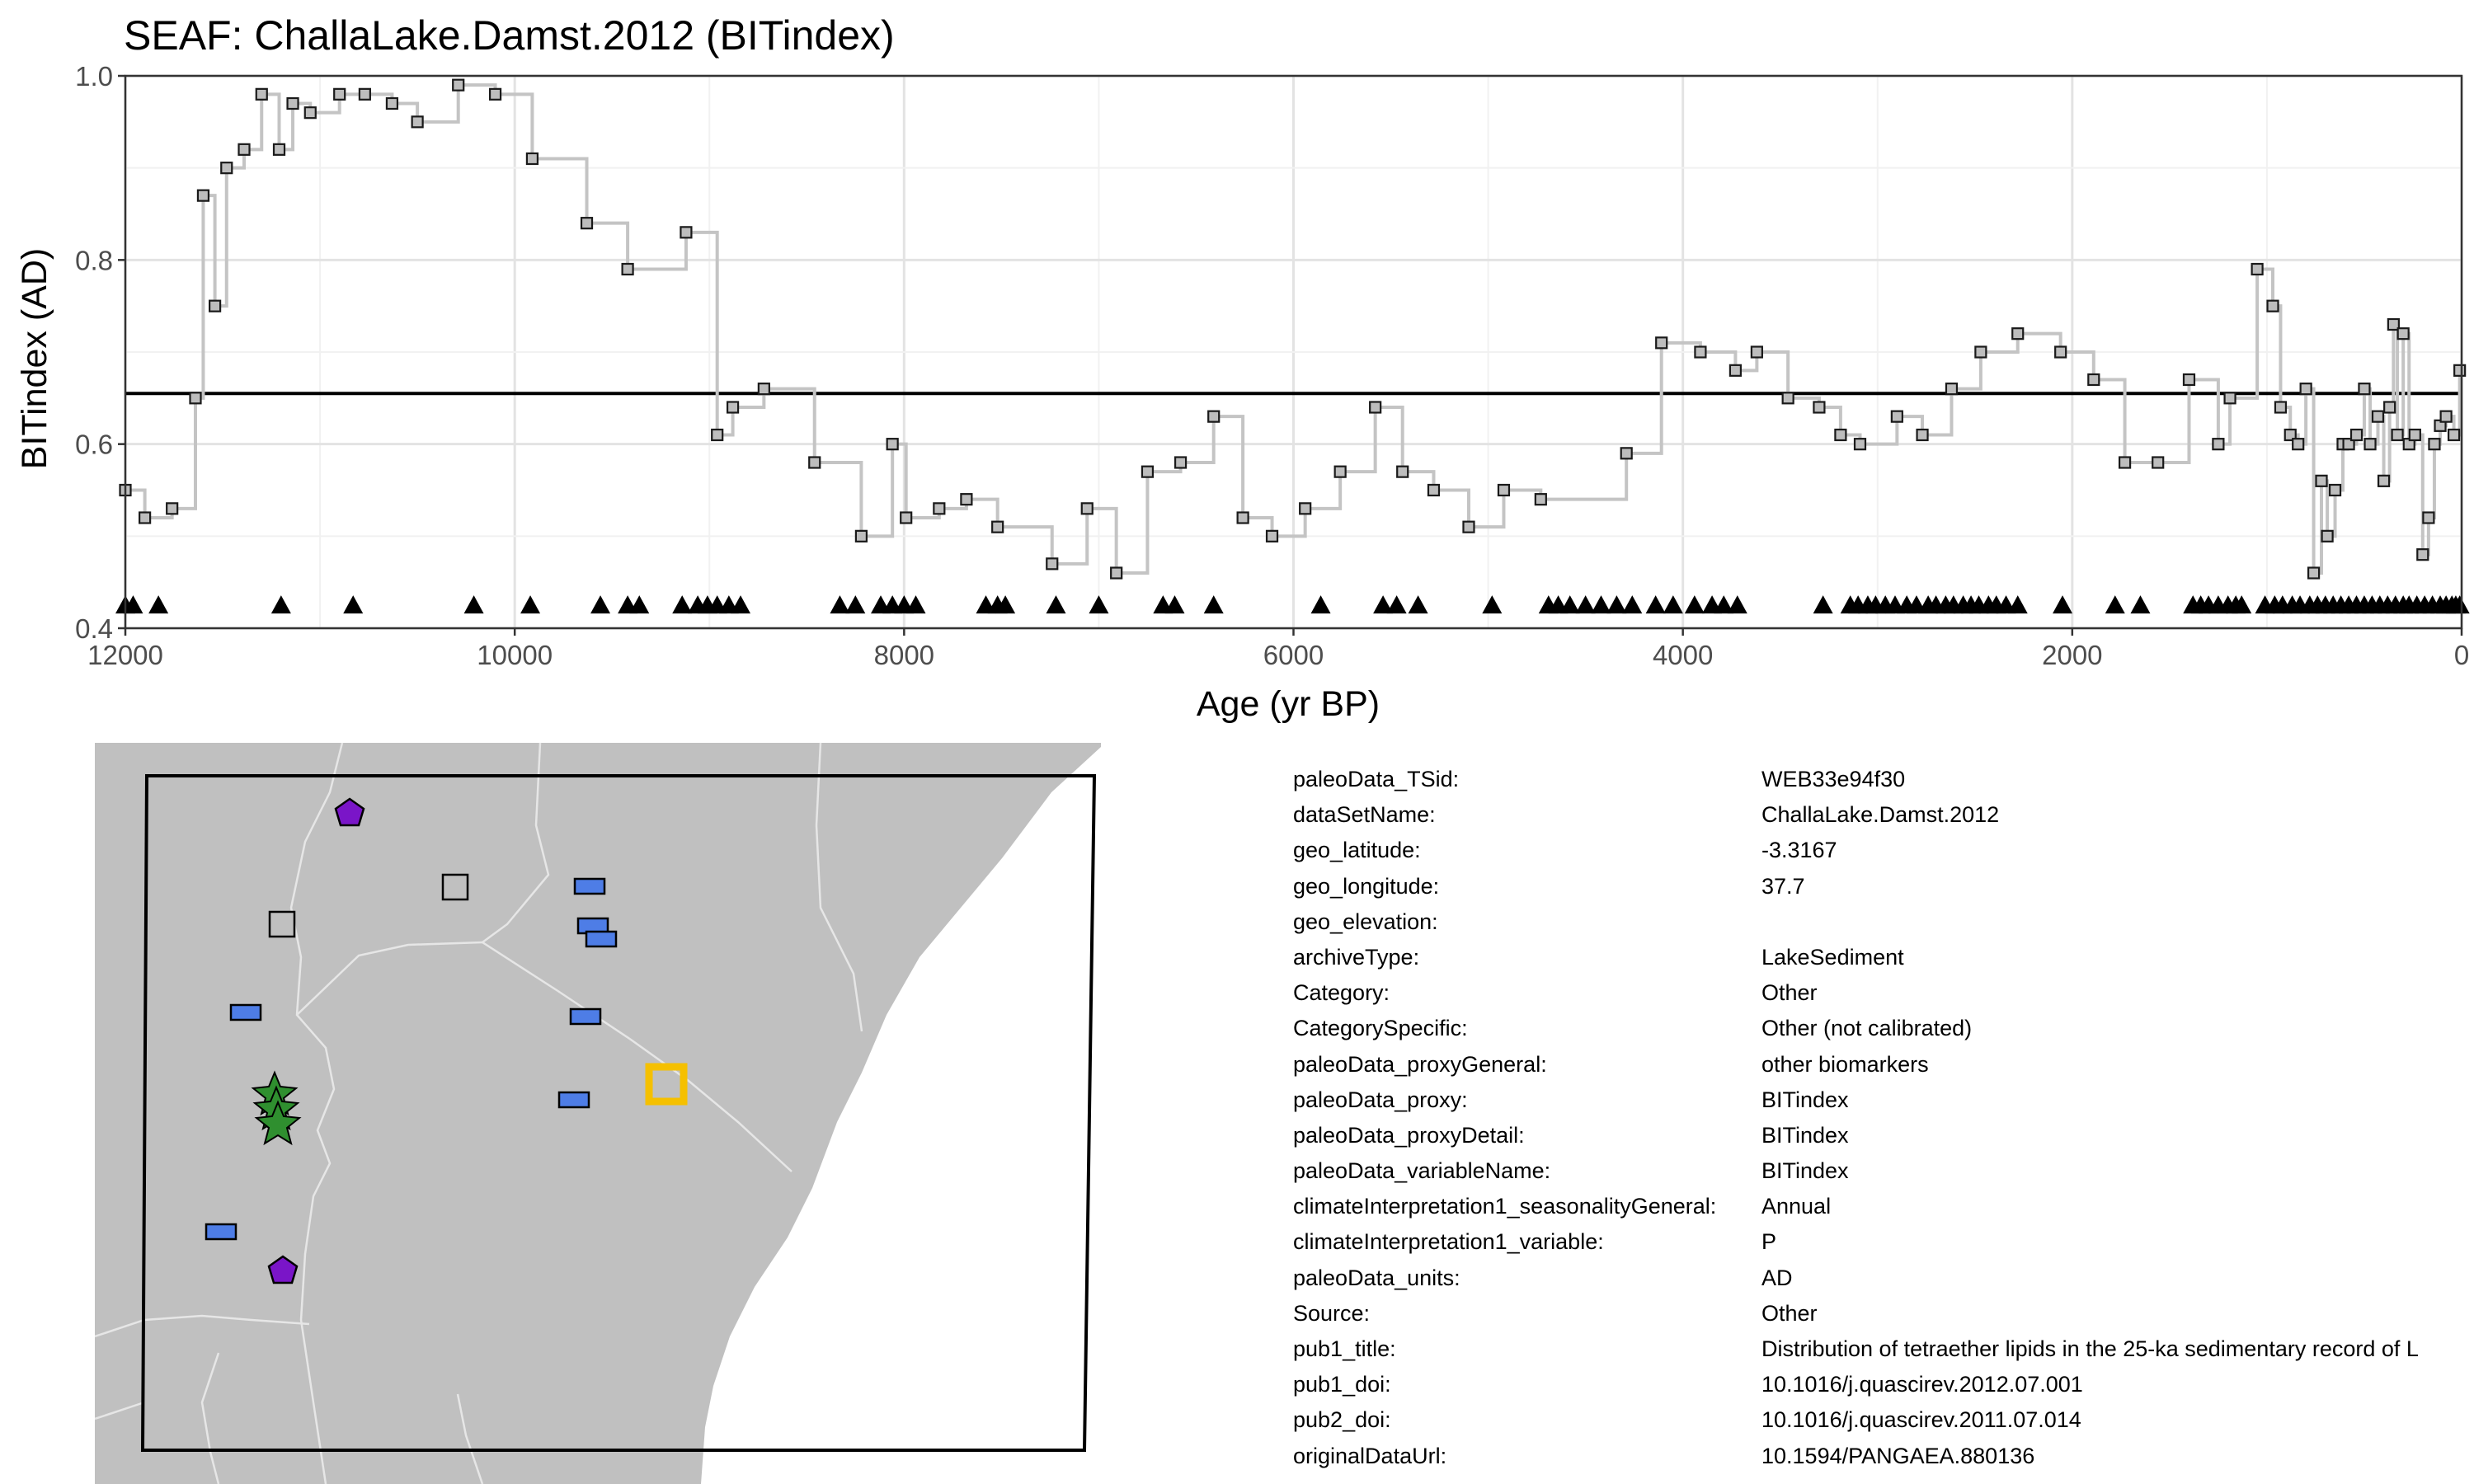 This screenshot has height=1484, width=2474. I want to click on metadata-key: geo_latitude:, so click(1357, 850).